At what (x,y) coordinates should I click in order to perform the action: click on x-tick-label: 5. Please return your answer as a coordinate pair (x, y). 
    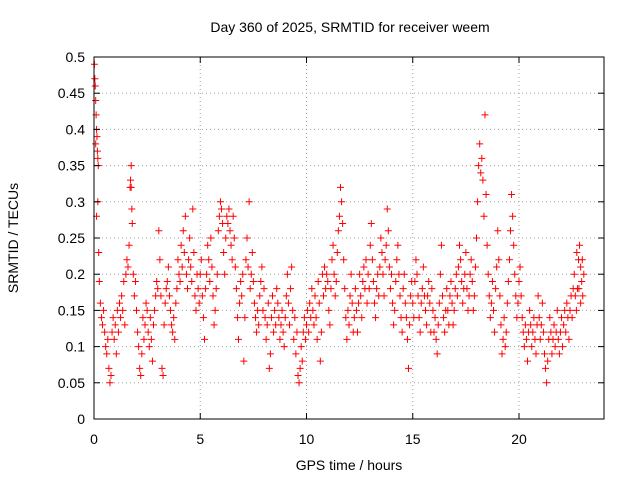
    Looking at the image, I should click on (200, 439).